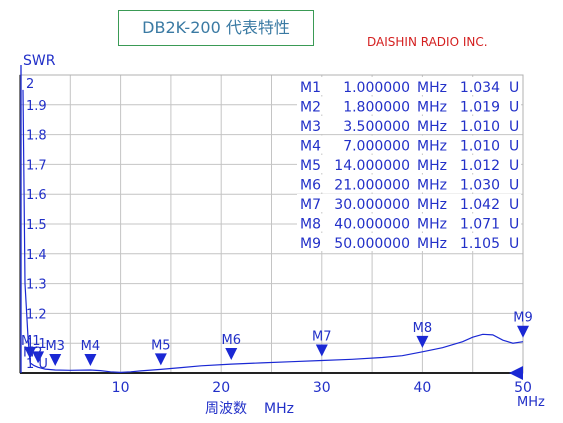  What do you see at coordinates (55, 346) in the screenshot?
I see `marker-label: M3` at bounding box center [55, 346].